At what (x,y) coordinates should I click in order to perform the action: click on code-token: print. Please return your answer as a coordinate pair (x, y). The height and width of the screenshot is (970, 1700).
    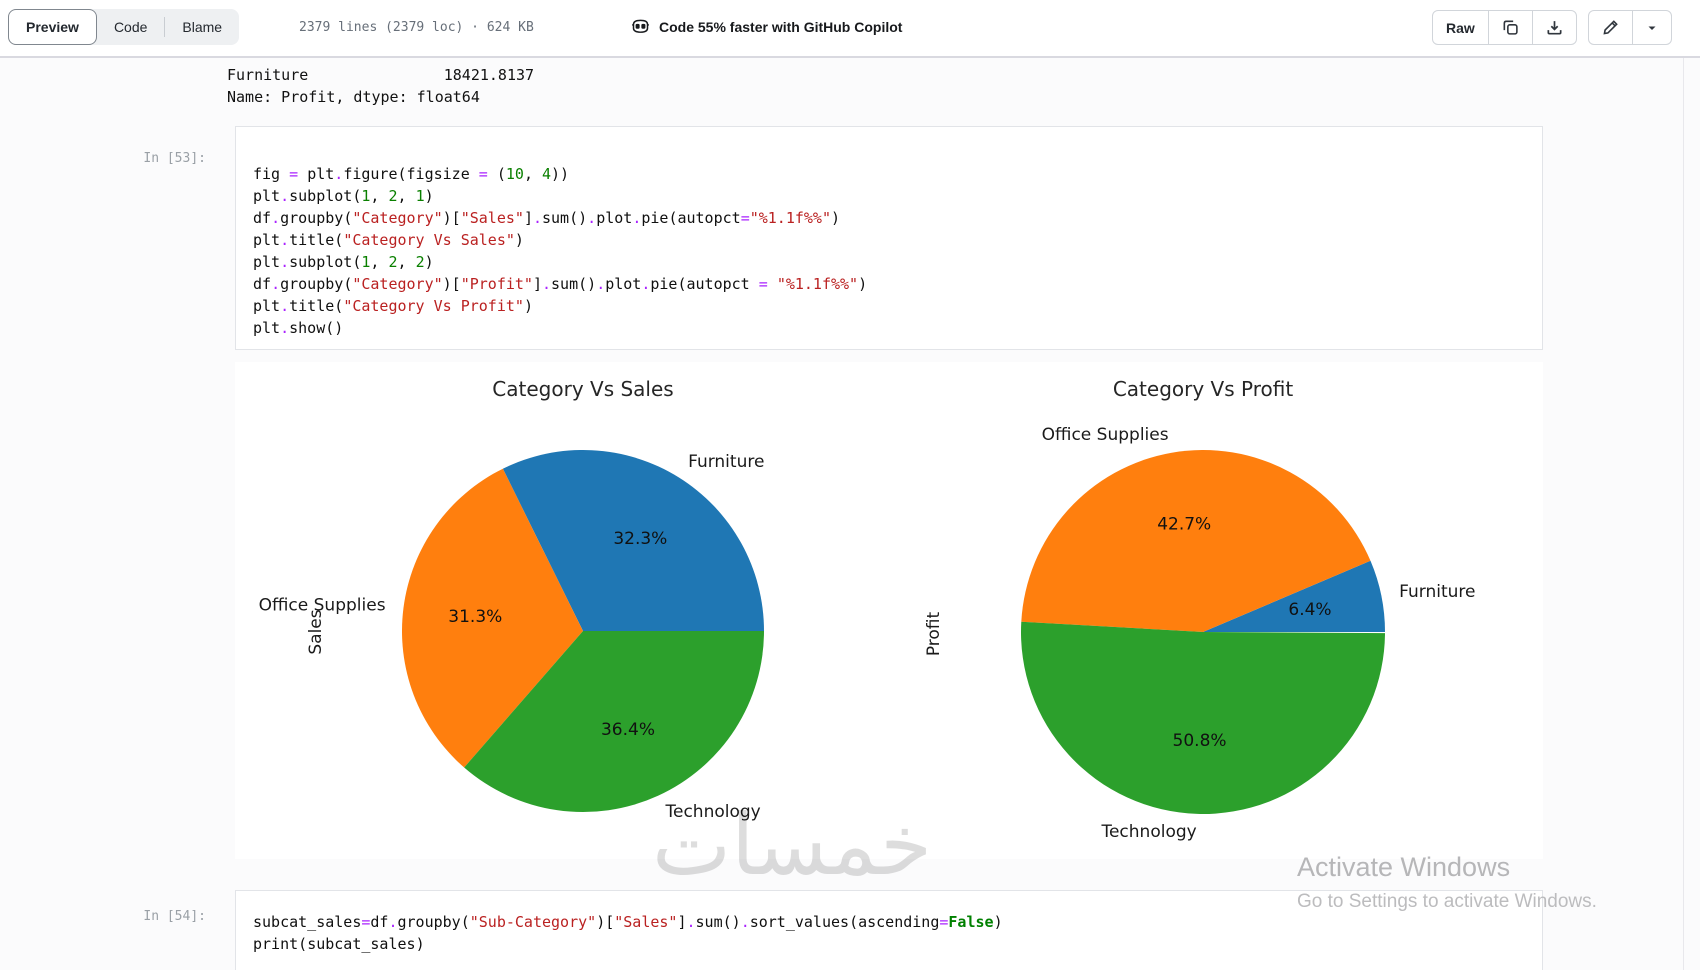
    Looking at the image, I should click on (276, 944).